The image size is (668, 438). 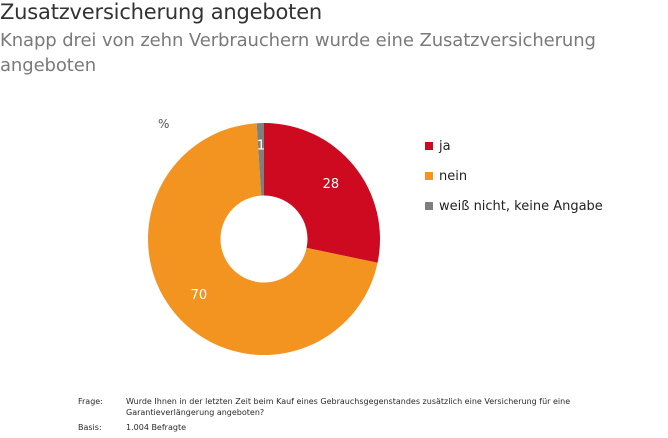 I want to click on donut-slice-label: 1, so click(x=261, y=146).